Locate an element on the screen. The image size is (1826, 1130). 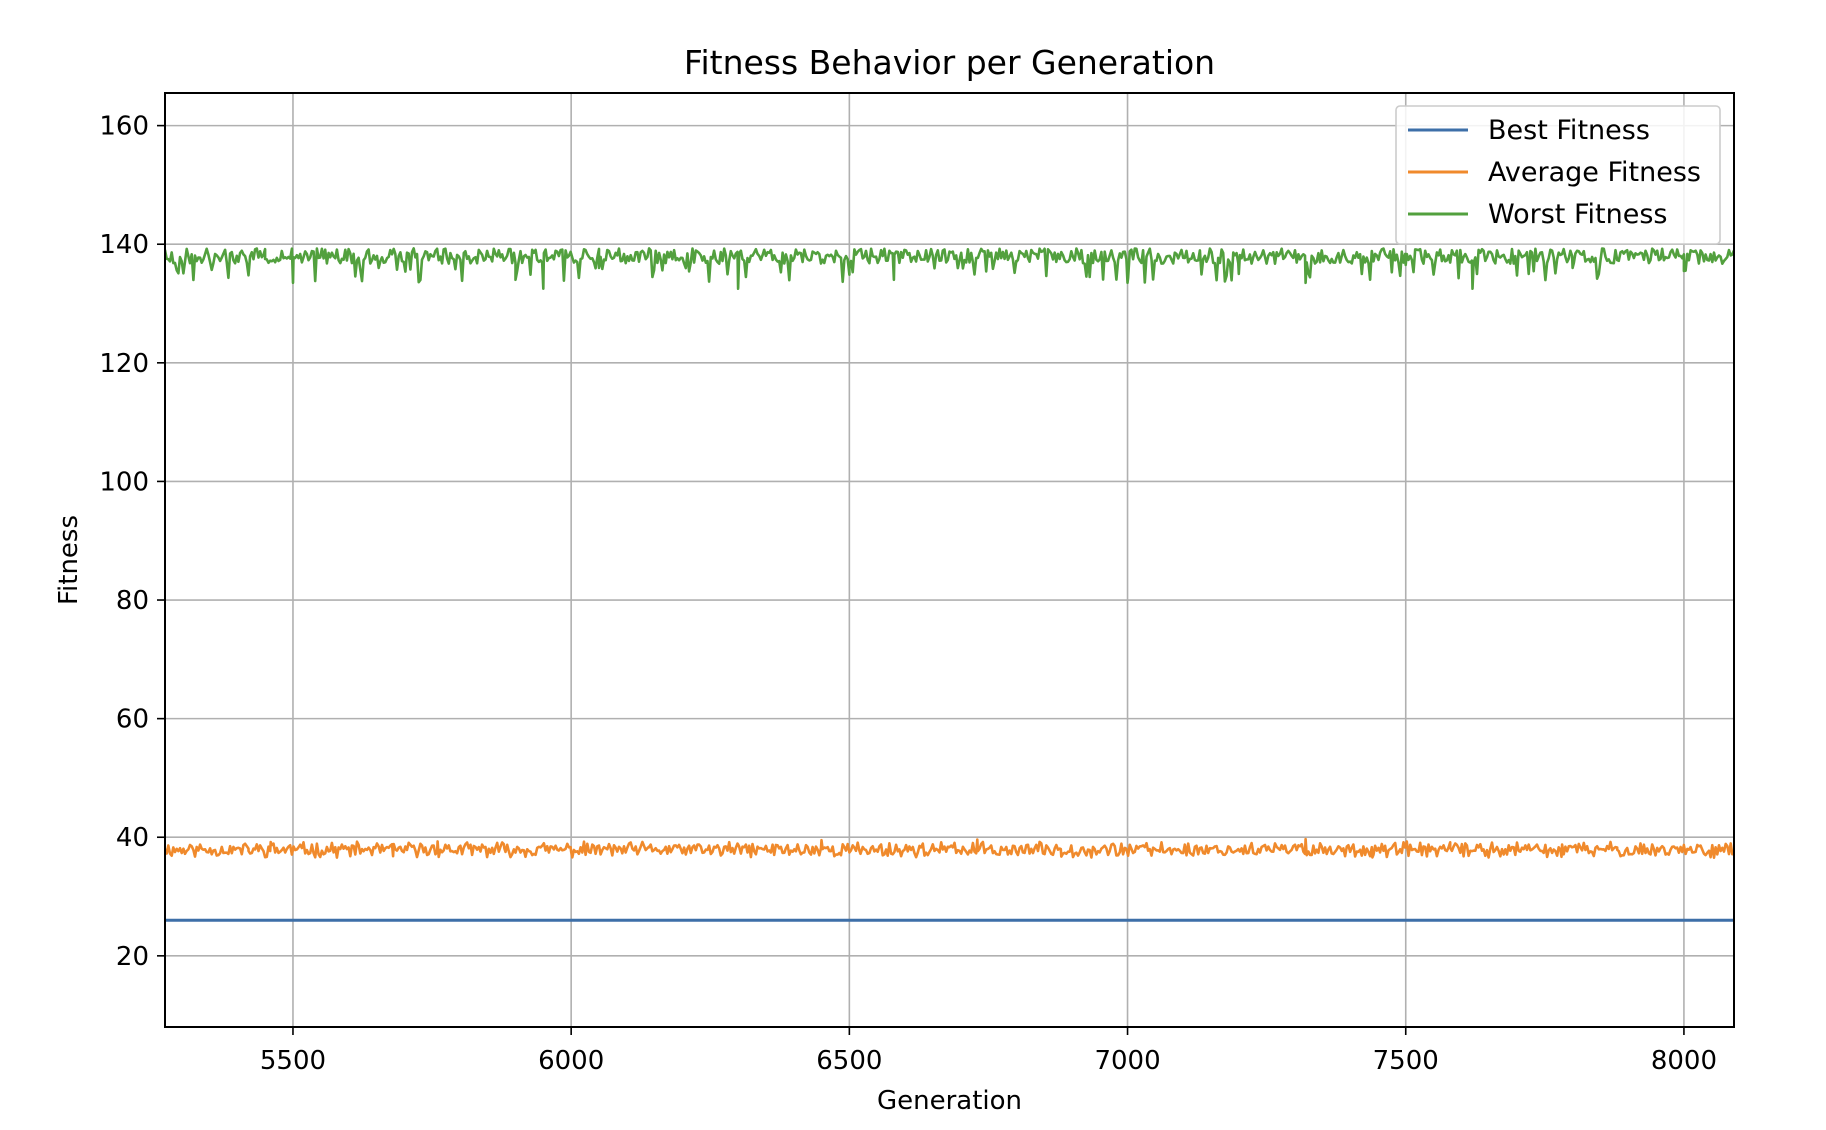
legend-label: Average Fitness is located at coordinates (1594, 172).